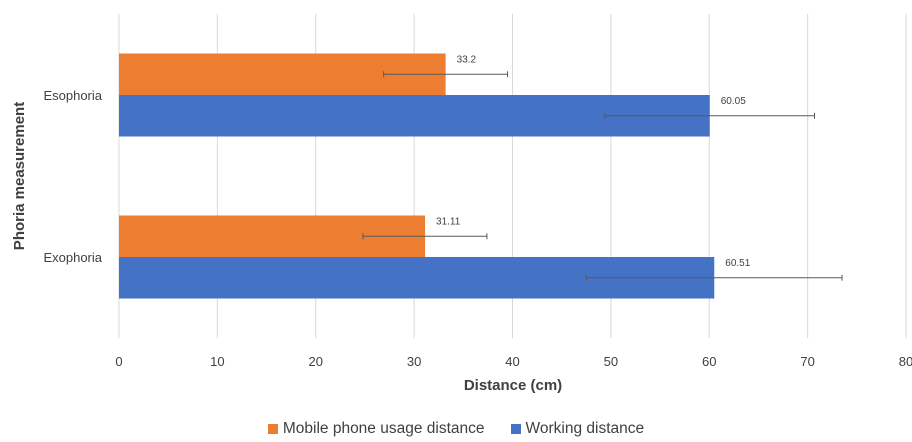  I want to click on legend-item-working: Working distance, so click(577, 429).